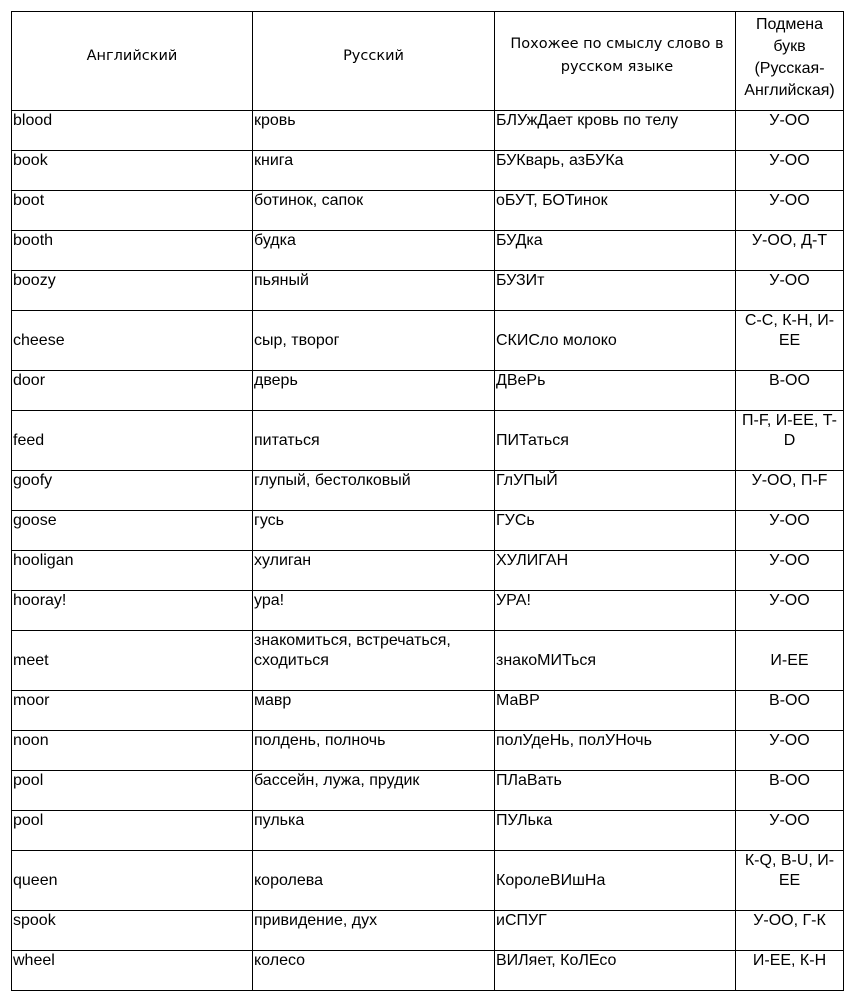 This screenshot has width=854, height=998. What do you see at coordinates (373, 530) in the screenshot?
I see `cell-russian: гусь` at bounding box center [373, 530].